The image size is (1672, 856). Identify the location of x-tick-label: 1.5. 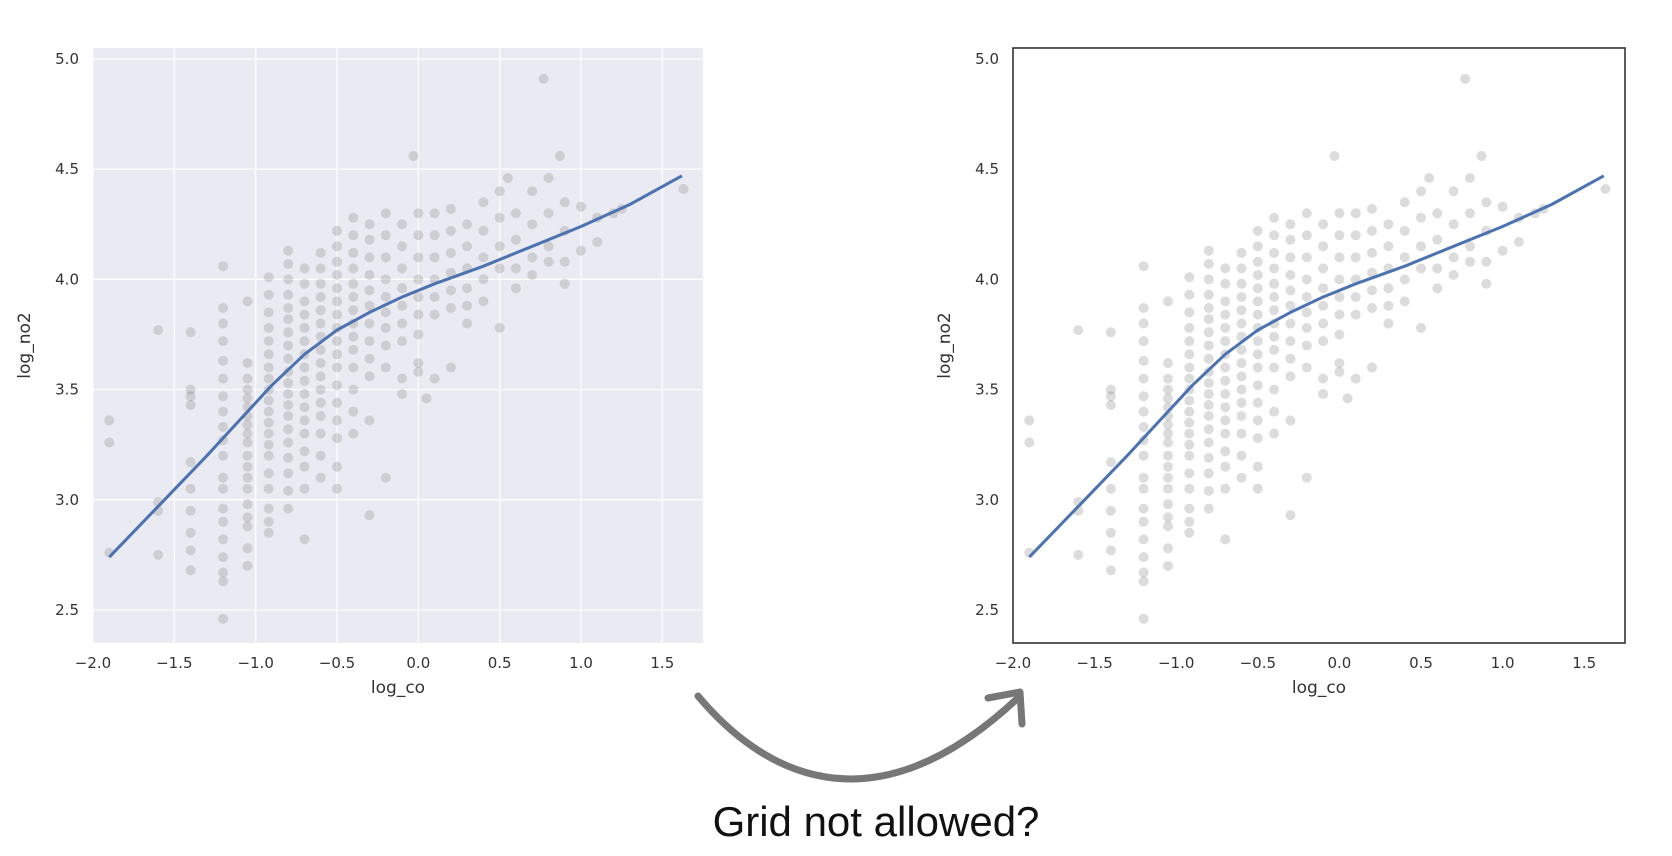
(662, 663).